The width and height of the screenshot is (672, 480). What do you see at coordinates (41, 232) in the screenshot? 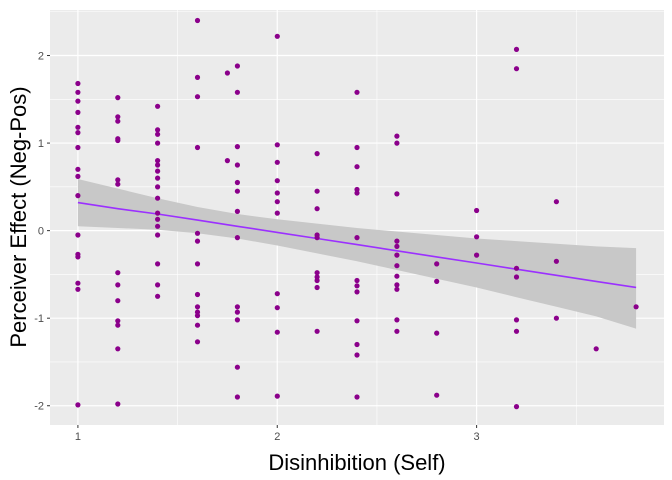
I see `y-tick-label: 0` at bounding box center [41, 232].